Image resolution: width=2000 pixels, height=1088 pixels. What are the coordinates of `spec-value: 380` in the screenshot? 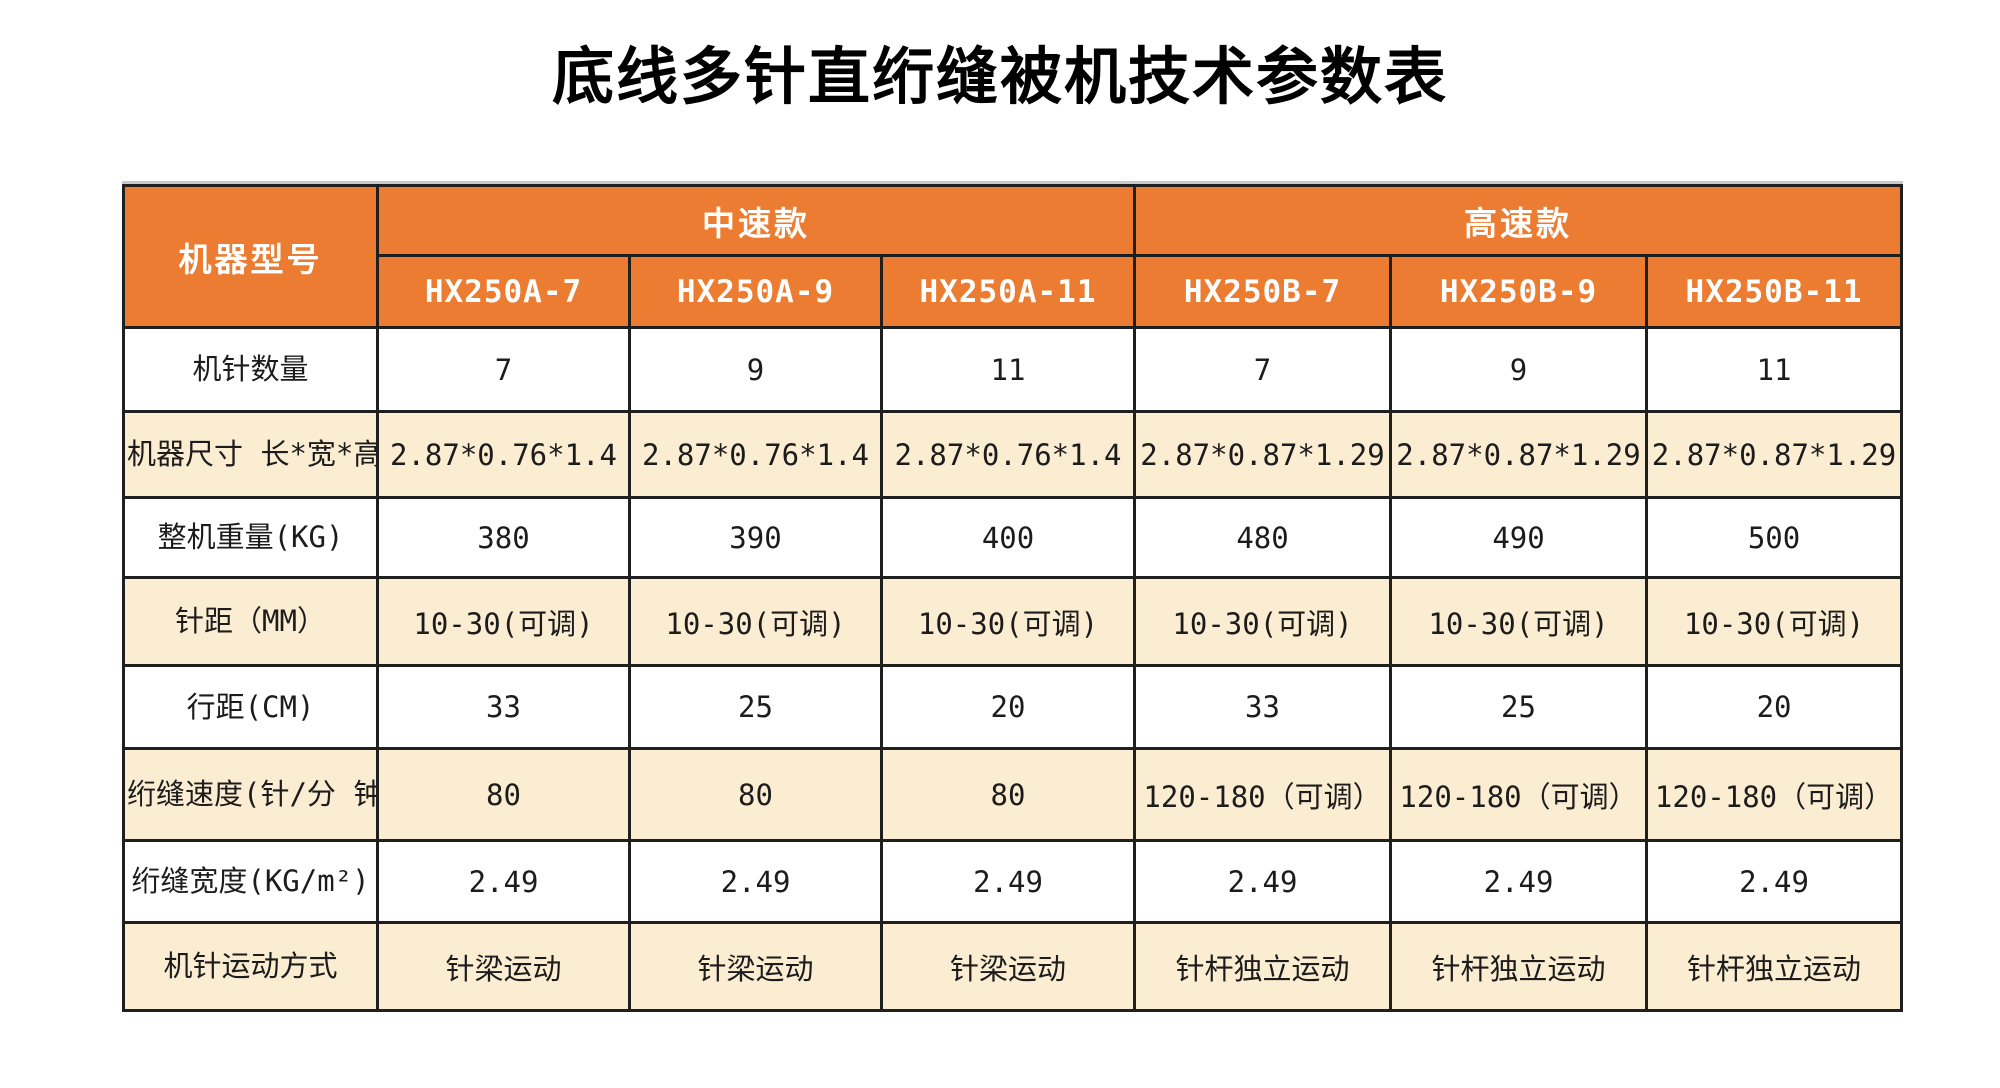 It's located at (503, 537).